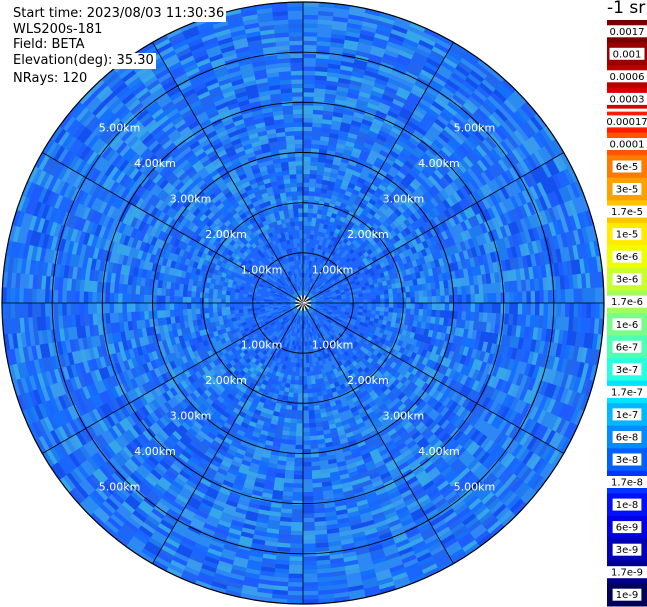  I want to click on colorbar-tick-label: 1.7e-5, so click(627, 212).